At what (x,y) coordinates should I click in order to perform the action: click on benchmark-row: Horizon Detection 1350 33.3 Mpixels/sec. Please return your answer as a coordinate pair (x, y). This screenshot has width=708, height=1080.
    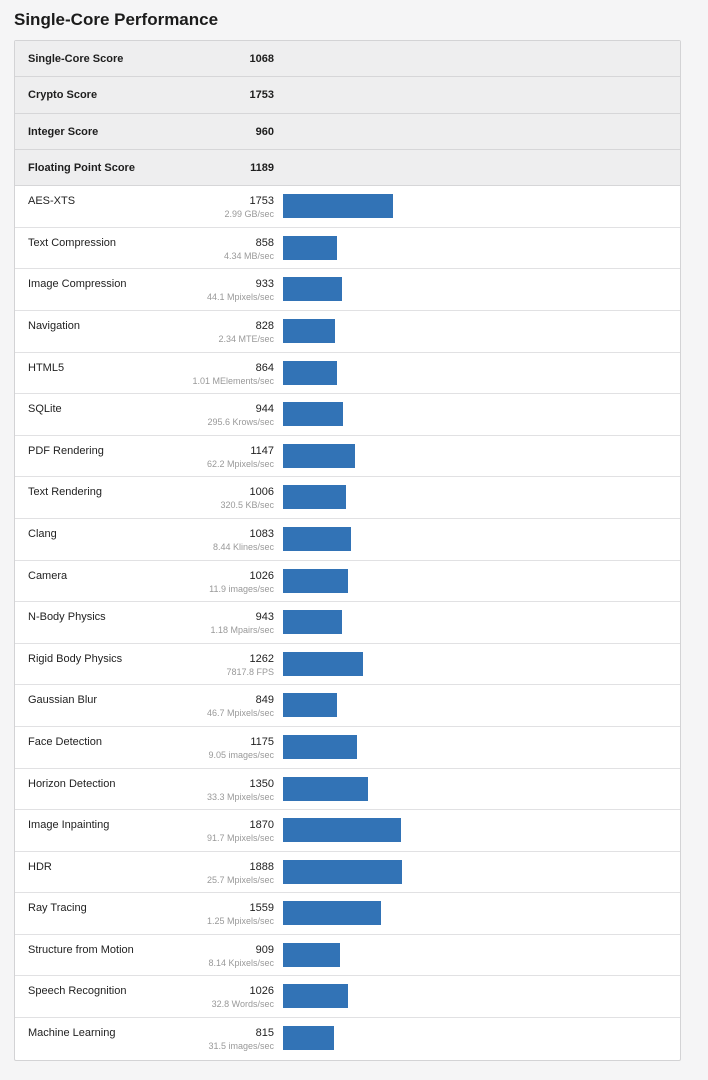
    Looking at the image, I should click on (347, 790).